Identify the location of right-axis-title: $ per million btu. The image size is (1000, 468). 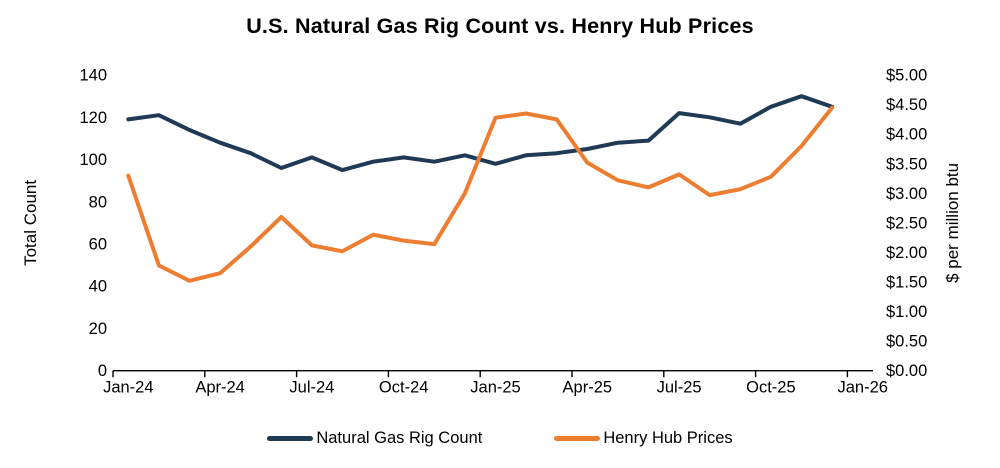
(952, 223).